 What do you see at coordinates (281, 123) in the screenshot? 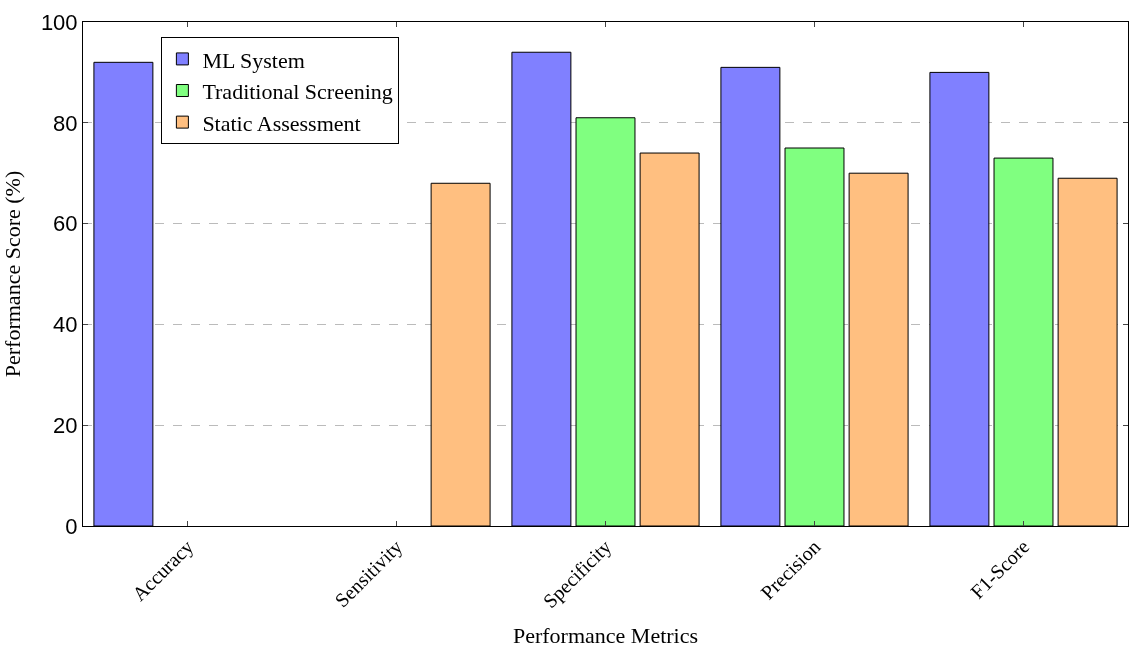
I see `legend-label: Static Assessment` at bounding box center [281, 123].